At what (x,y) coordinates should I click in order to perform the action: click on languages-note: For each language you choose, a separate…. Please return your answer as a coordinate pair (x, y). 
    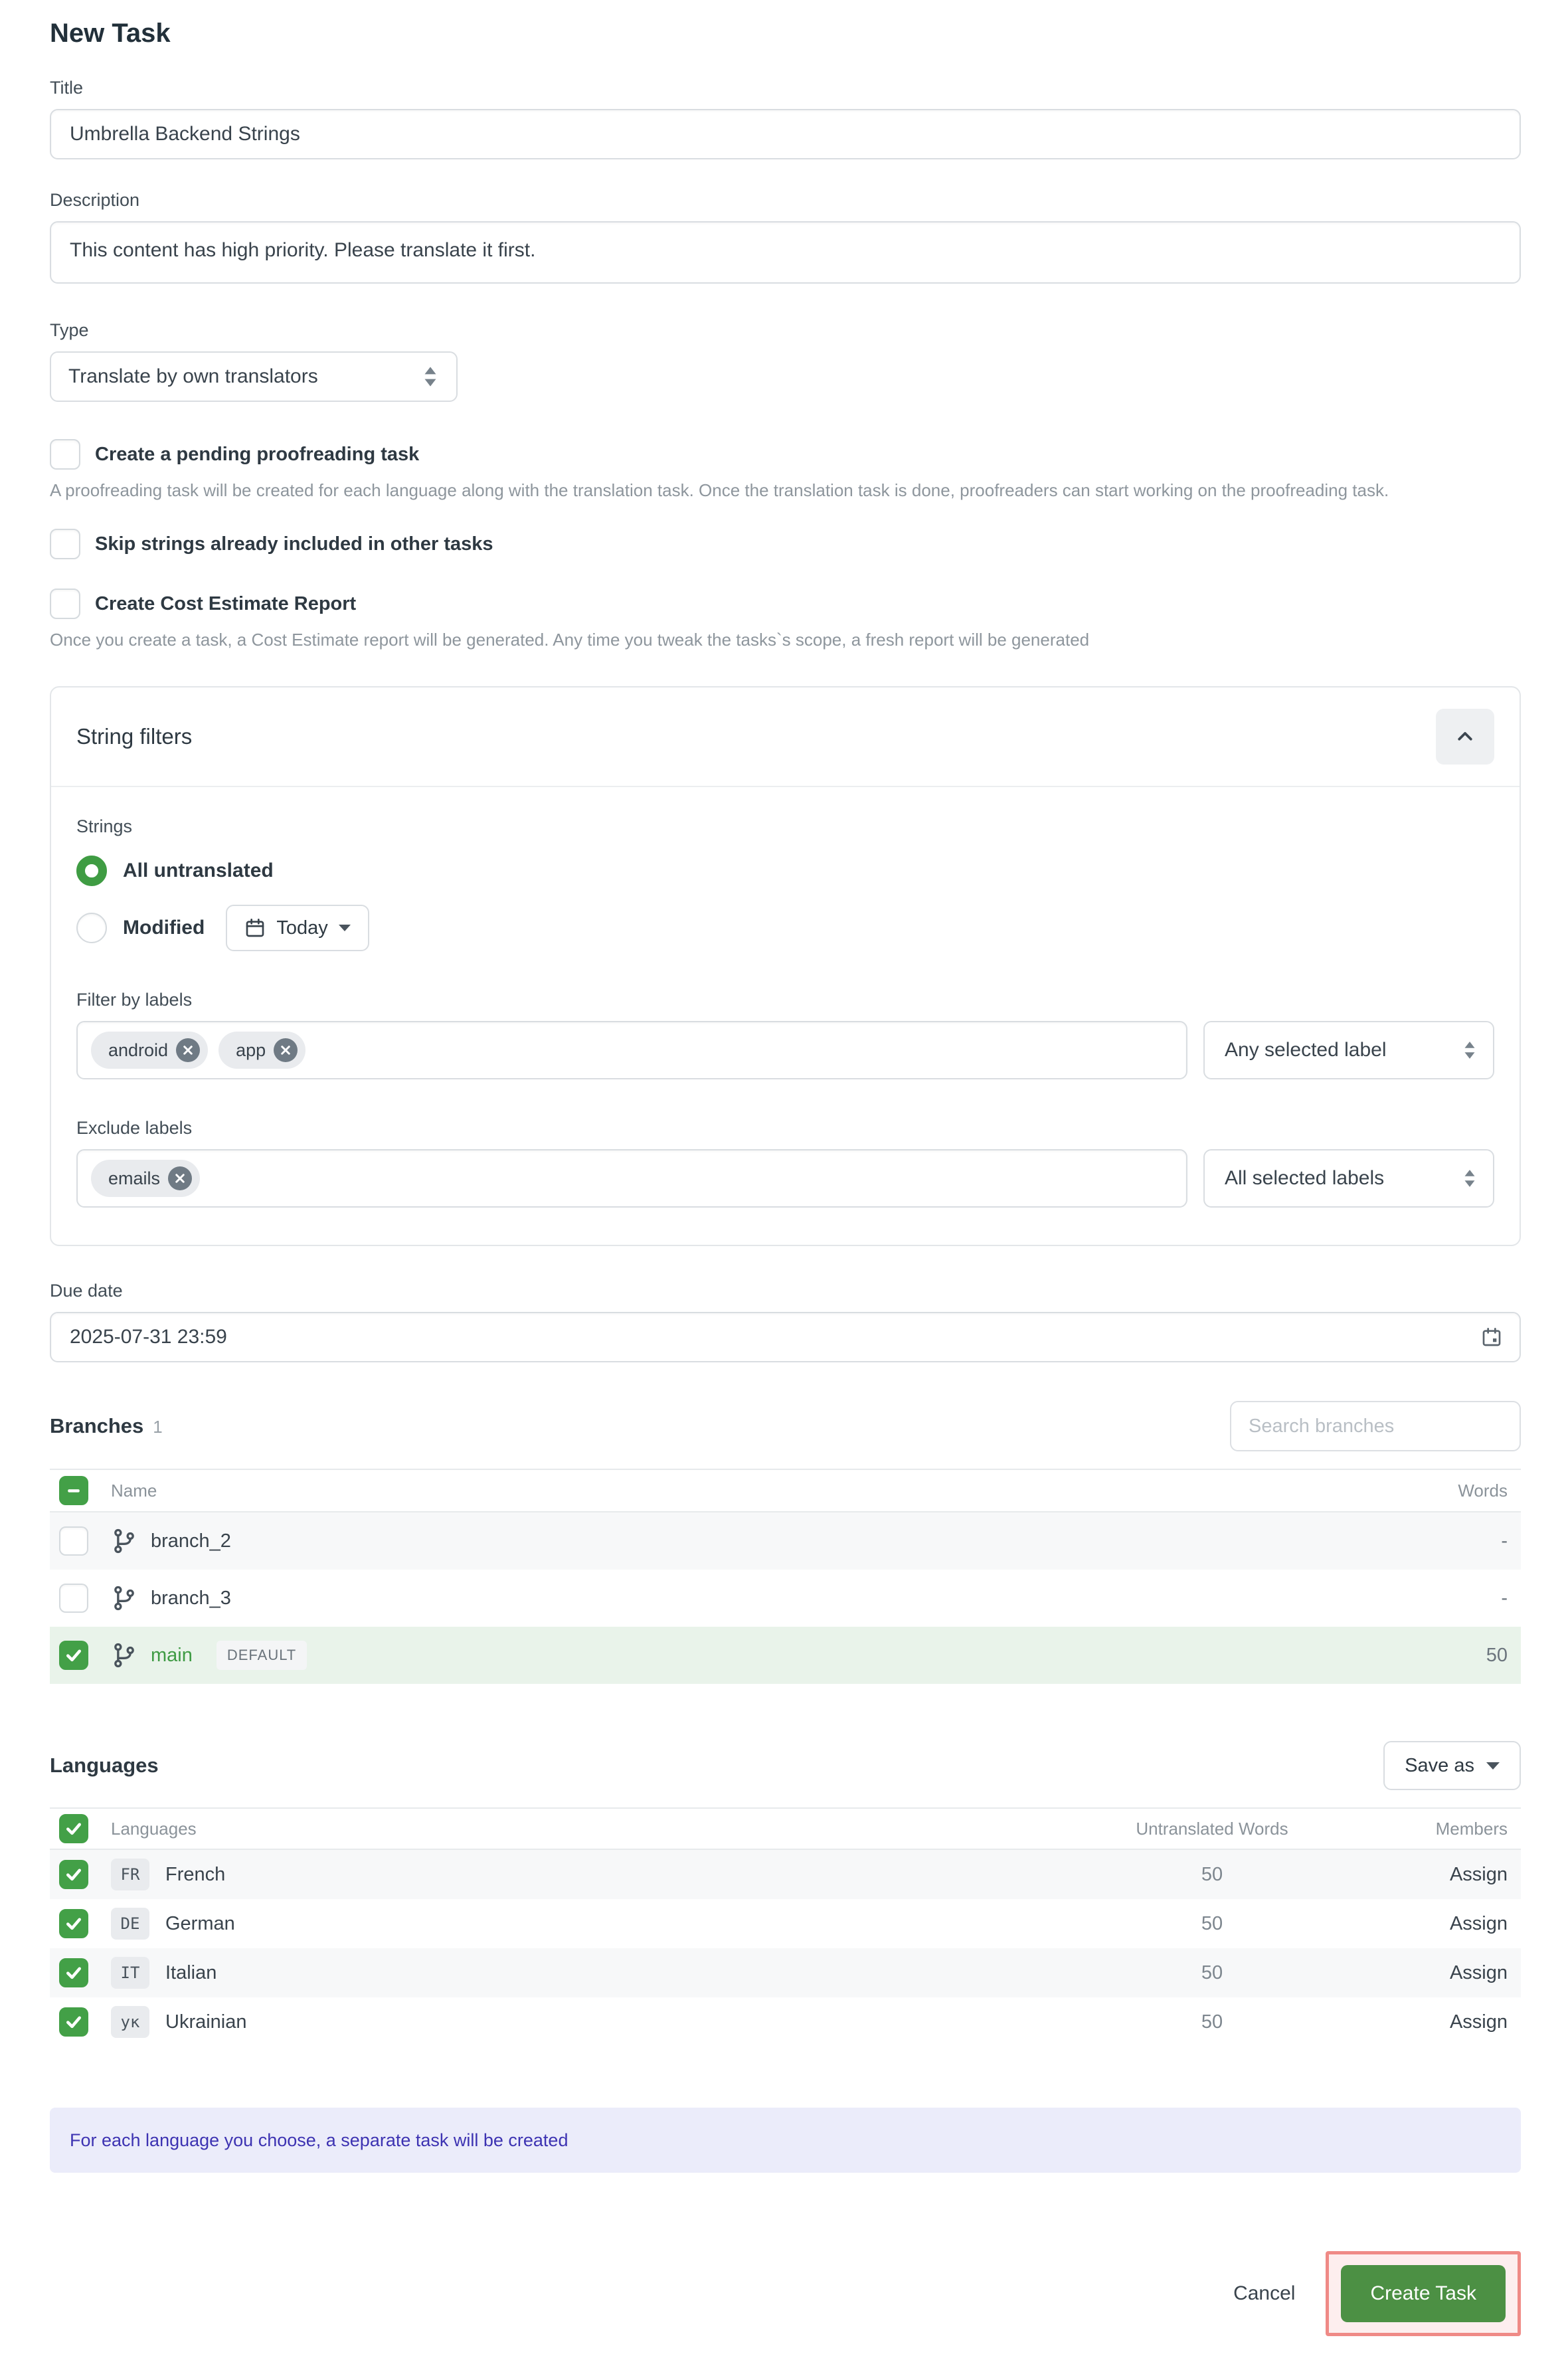
    Looking at the image, I should click on (785, 2140).